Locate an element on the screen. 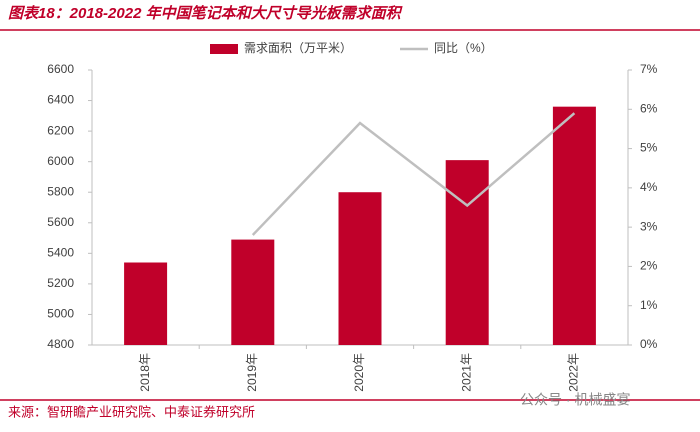  y-tick-label: 5200 is located at coordinates (60, 283).